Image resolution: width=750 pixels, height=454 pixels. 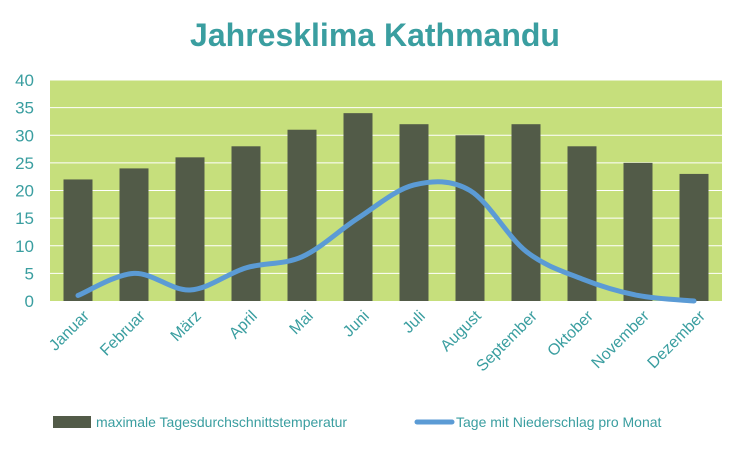 I want to click on x-tick-label: Februar, so click(x=123, y=333).